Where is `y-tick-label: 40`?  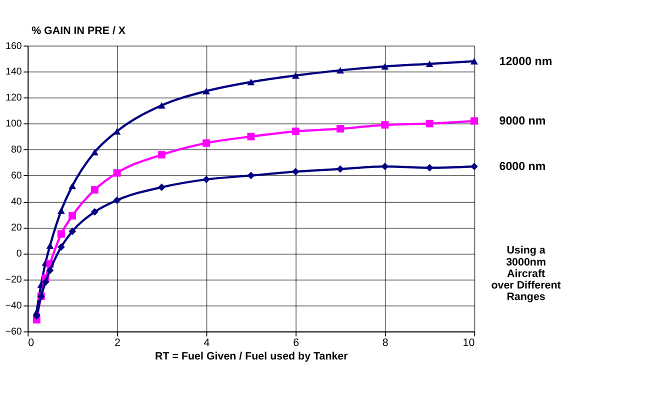 y-tick-label: 40 is located at coordinates (16, 202).